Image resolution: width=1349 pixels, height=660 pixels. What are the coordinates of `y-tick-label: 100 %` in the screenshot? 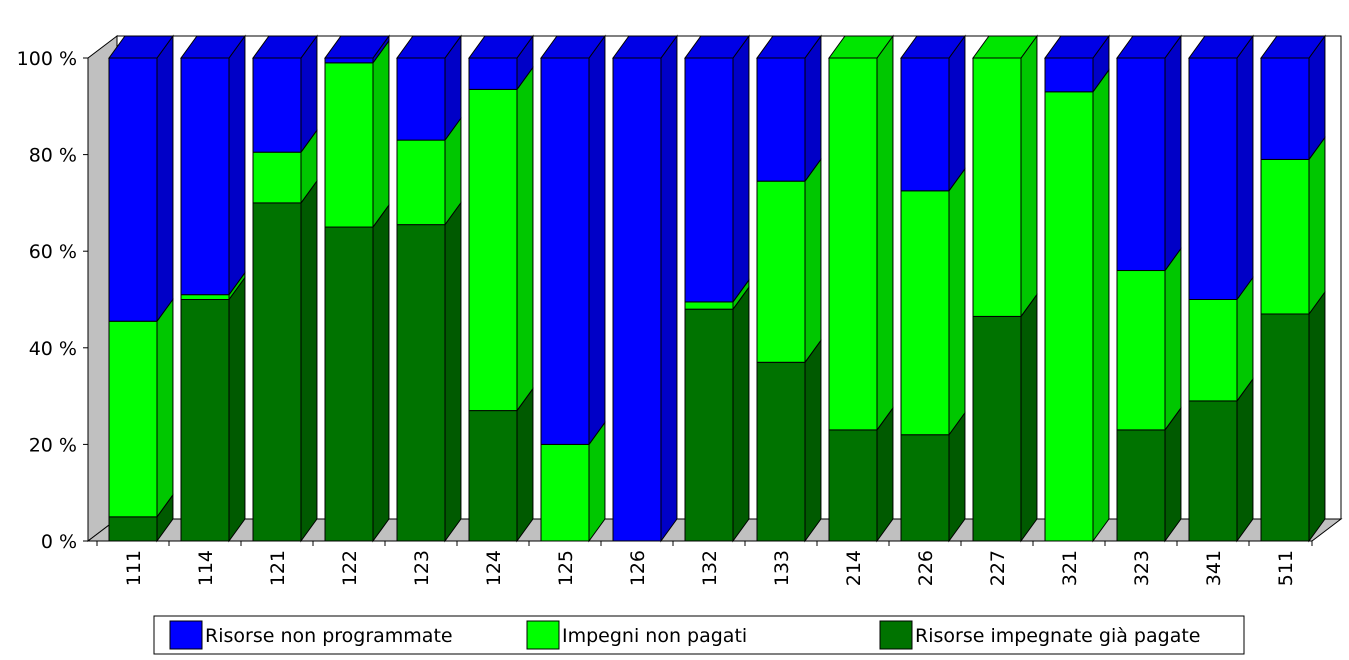 It's located at (47, 59).